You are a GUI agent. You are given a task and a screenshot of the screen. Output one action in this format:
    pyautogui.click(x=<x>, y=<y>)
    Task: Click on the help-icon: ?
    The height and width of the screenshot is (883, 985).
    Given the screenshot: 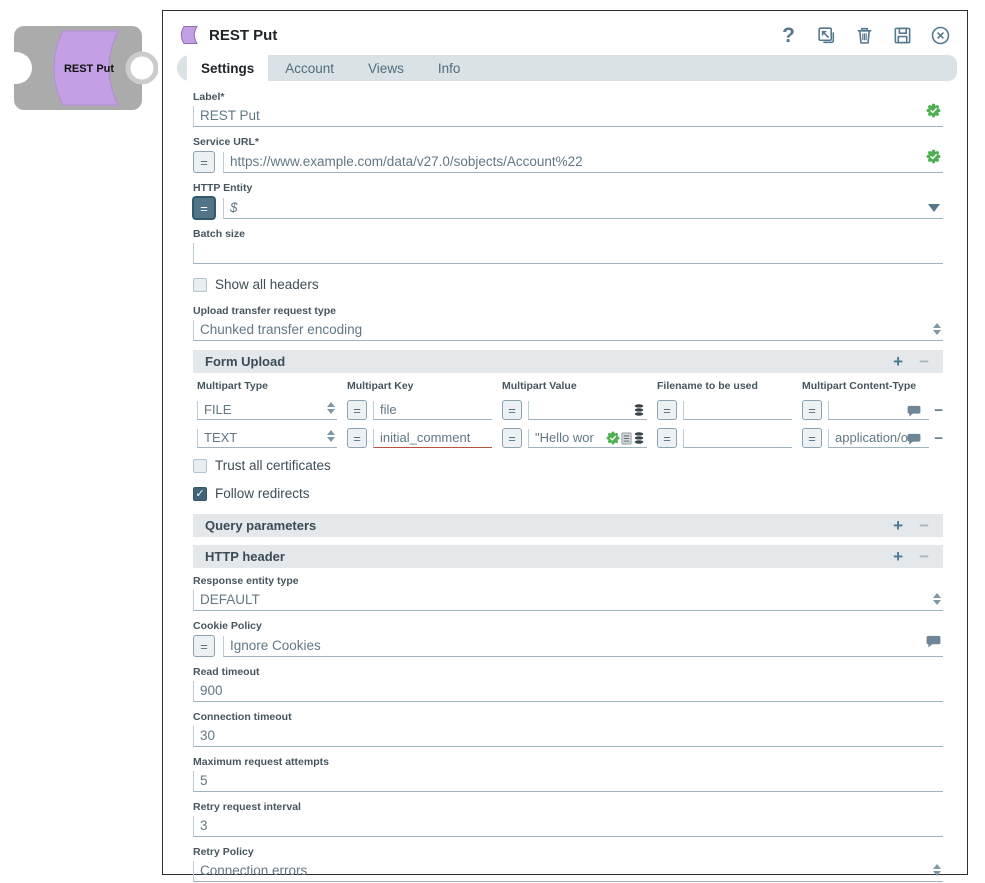 What is the action you would take?
    pyautogui.click(x=788, y=35)
    